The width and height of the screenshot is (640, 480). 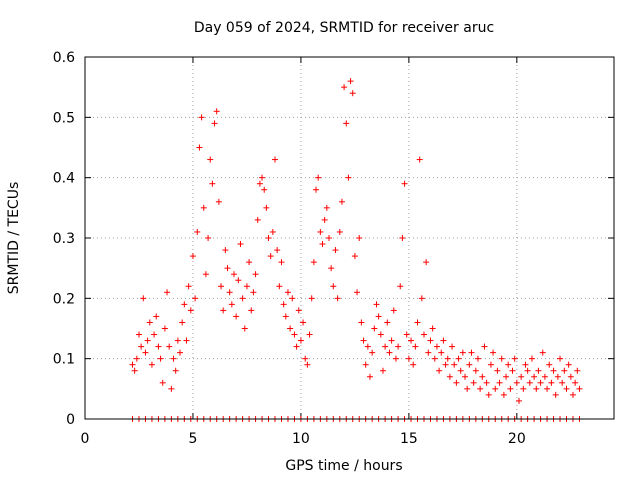 What do you see at coordinates (64, 239) in the screenshot?
I see `y-tick-label: 0.3` at bounding box center [64, 239].